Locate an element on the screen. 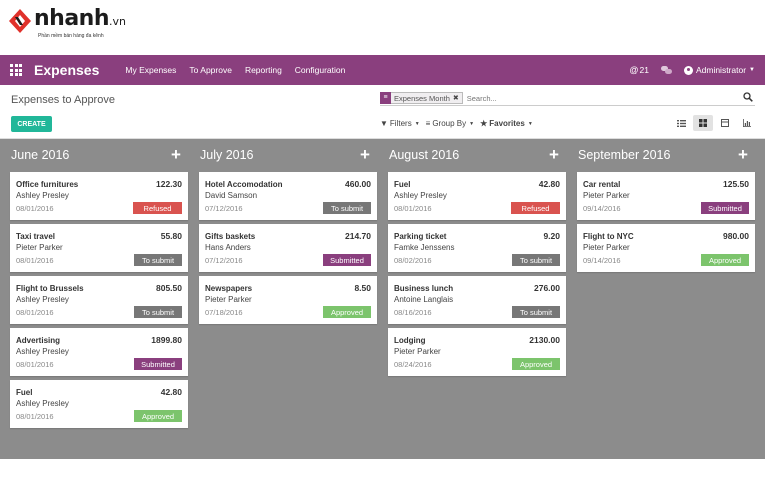 The width and height of the screenshot is (765, 478). calendar-view-button is located at coordinates (725, 123).